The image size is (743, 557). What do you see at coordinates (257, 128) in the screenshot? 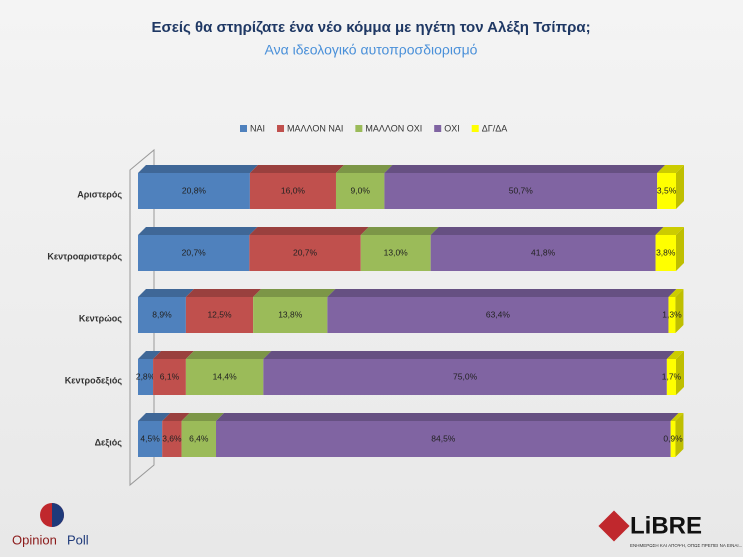
I see `legend-label: ΝΑΙ` at bounding box center [257, 128].